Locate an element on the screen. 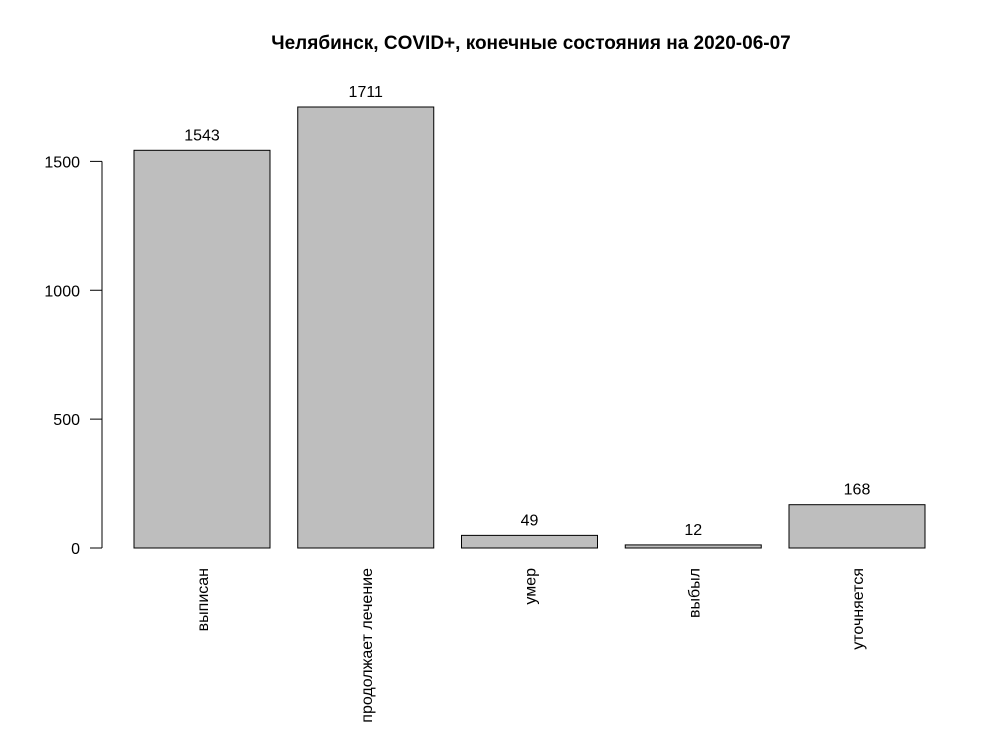  bar-value-label: 1543 is located at coordinates (202, 135).